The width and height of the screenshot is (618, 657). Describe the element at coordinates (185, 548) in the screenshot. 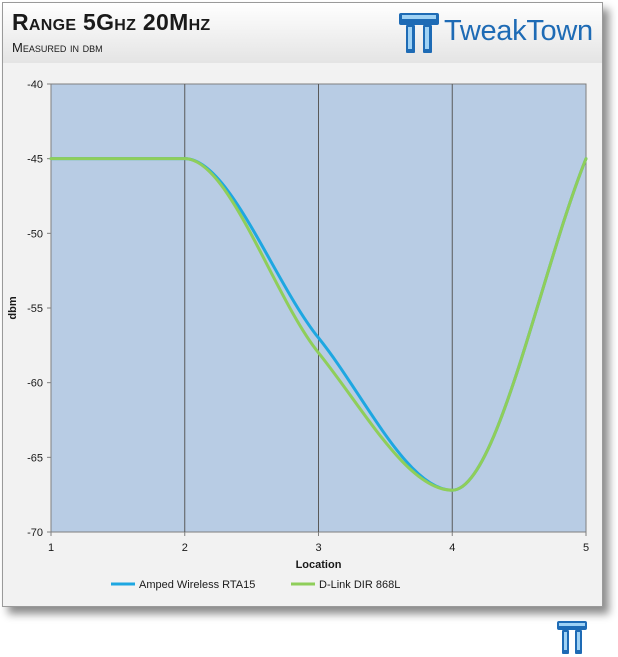

I see `x-tick-label: 2` at that location.